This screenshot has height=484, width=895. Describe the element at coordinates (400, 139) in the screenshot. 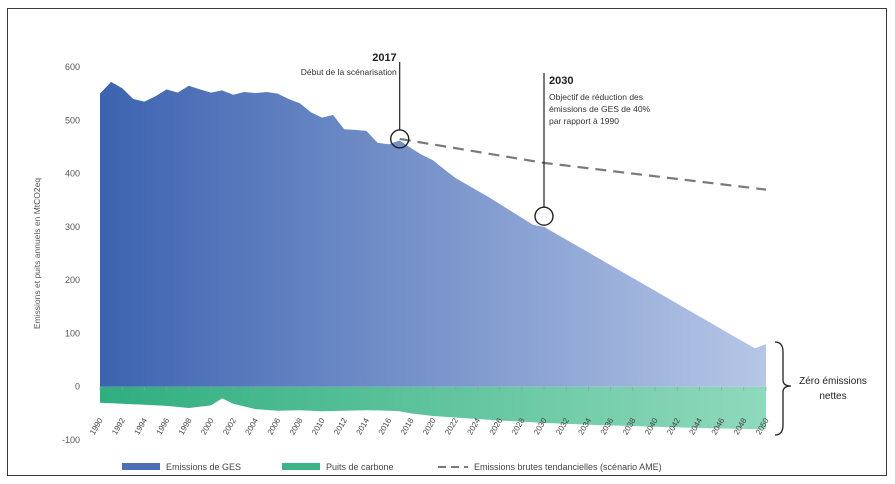

I see `annotation-marker-2017` at that location.